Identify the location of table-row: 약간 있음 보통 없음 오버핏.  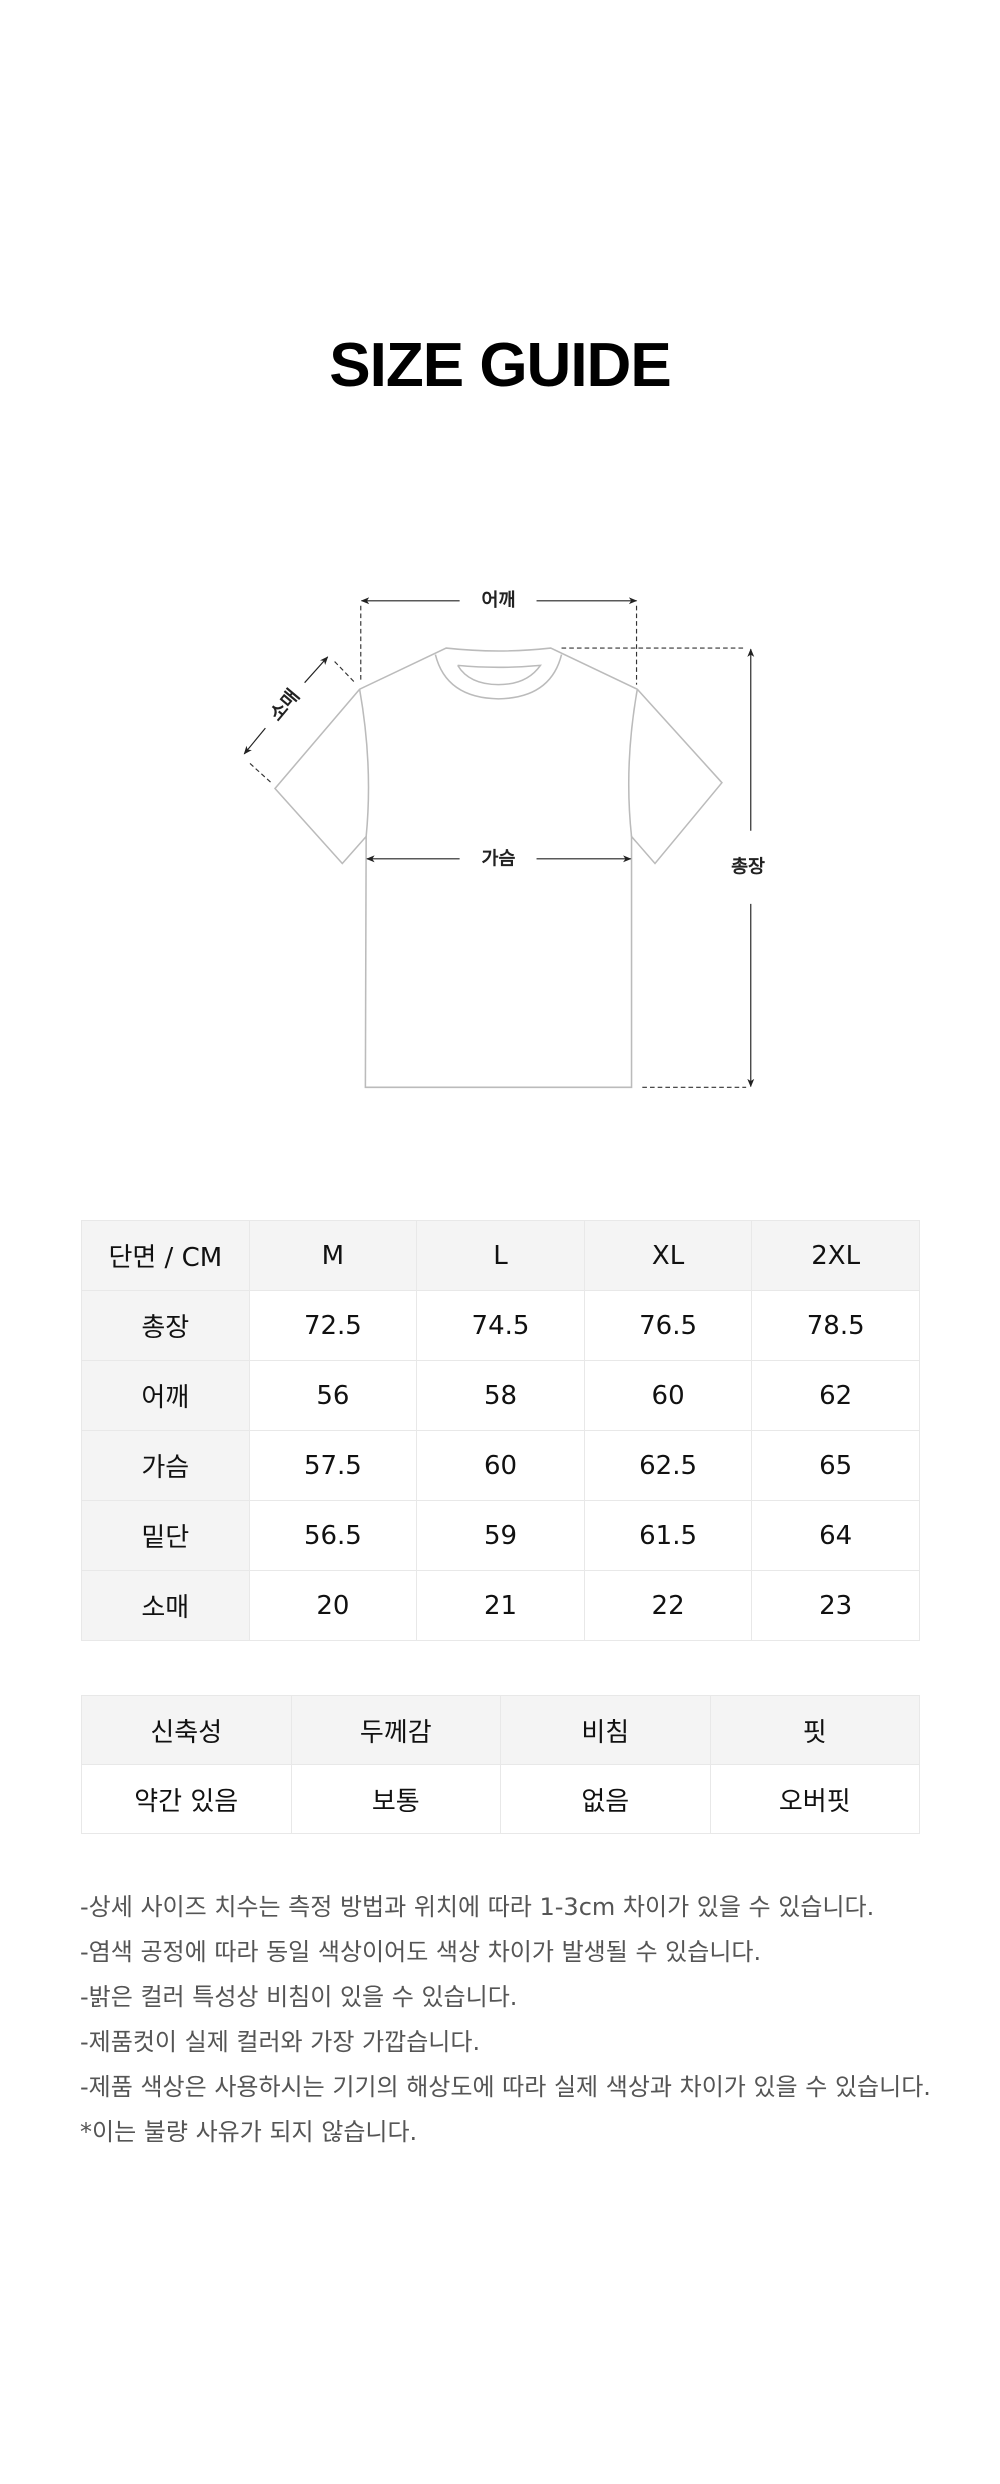
(500, 1799).